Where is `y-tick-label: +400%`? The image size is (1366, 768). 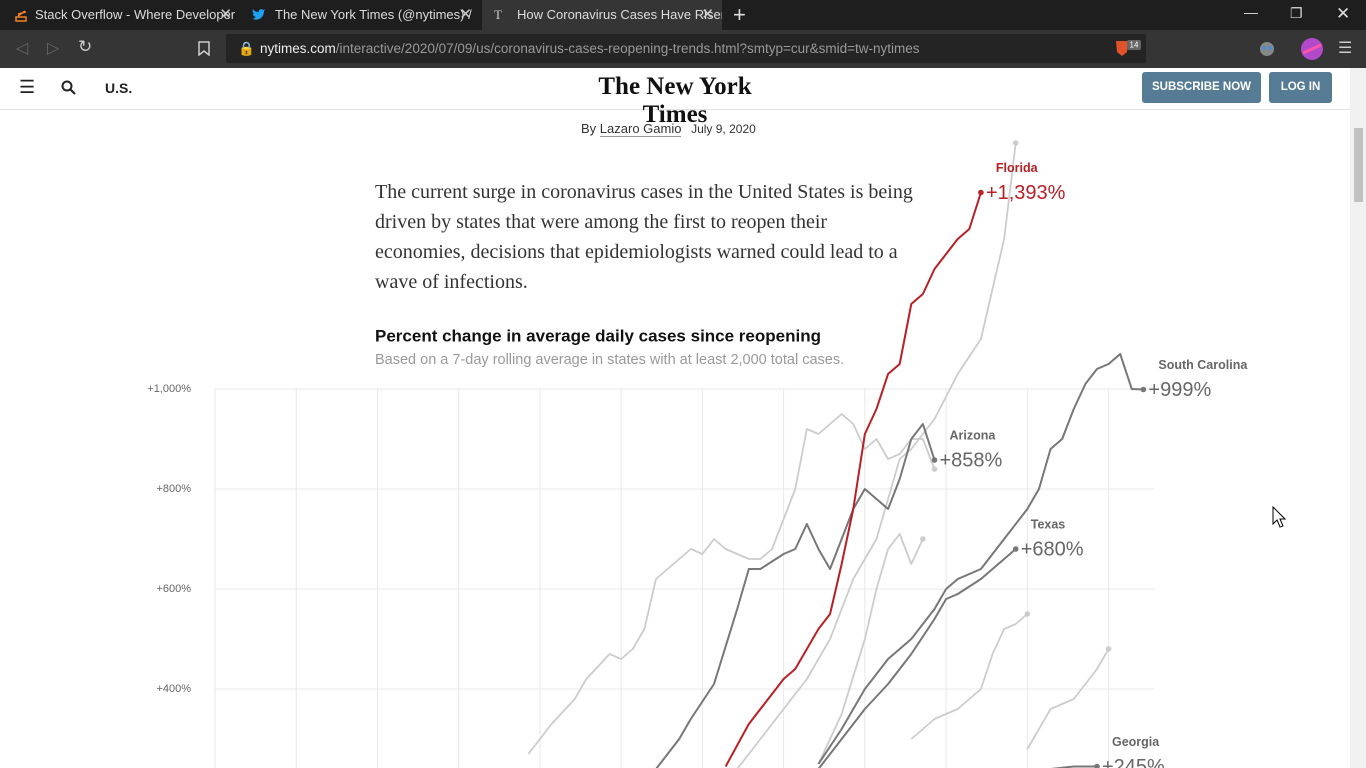 y-tick-label: +400% is located at coordinates (173, 689).